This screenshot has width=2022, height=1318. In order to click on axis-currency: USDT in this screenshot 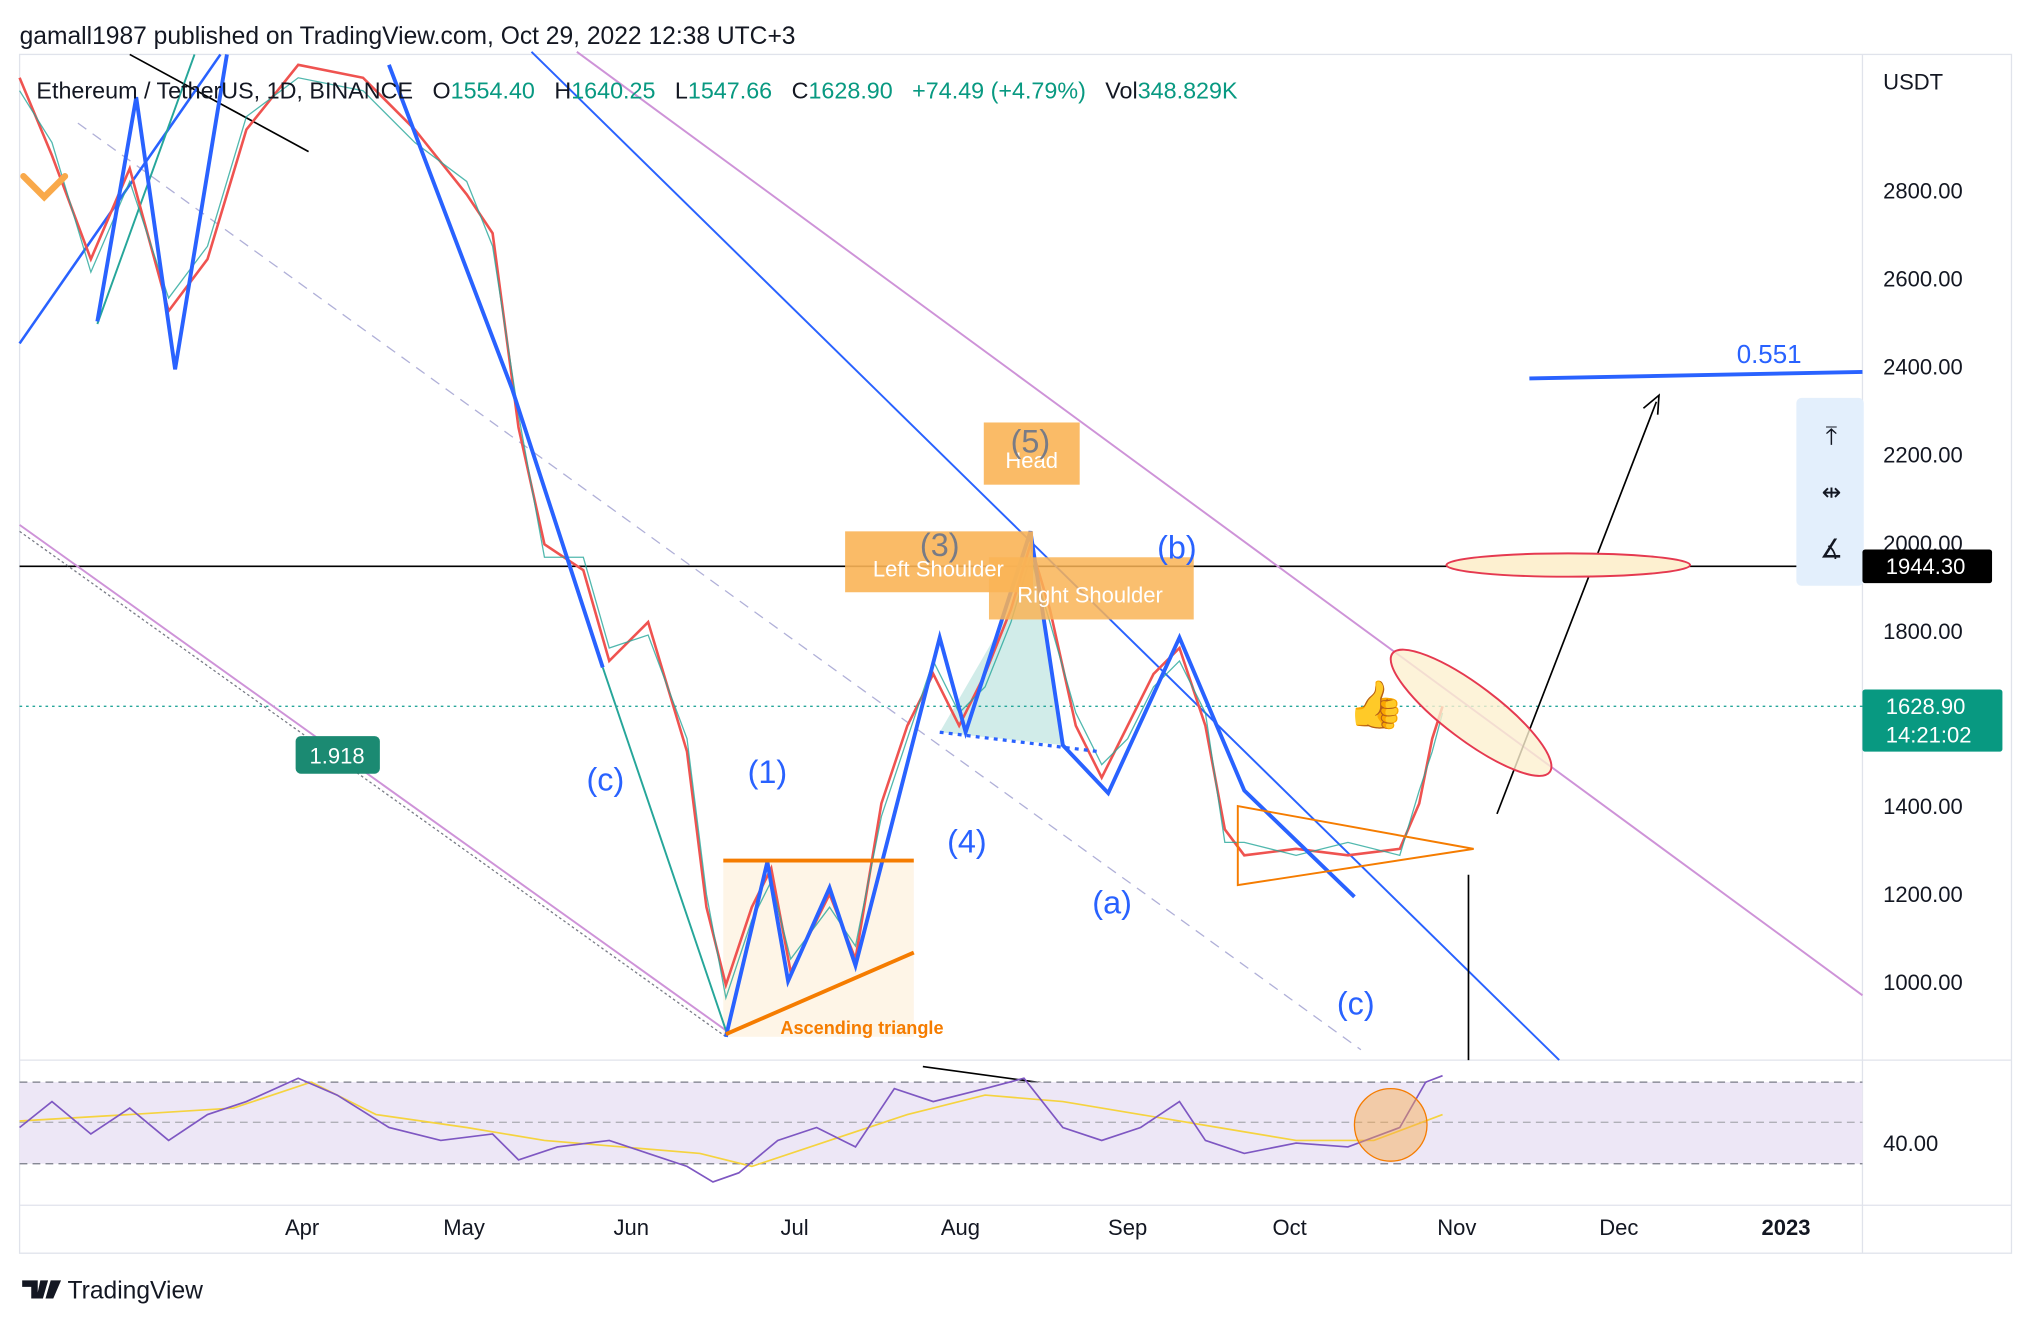, I will do `click(1913, 81)`.